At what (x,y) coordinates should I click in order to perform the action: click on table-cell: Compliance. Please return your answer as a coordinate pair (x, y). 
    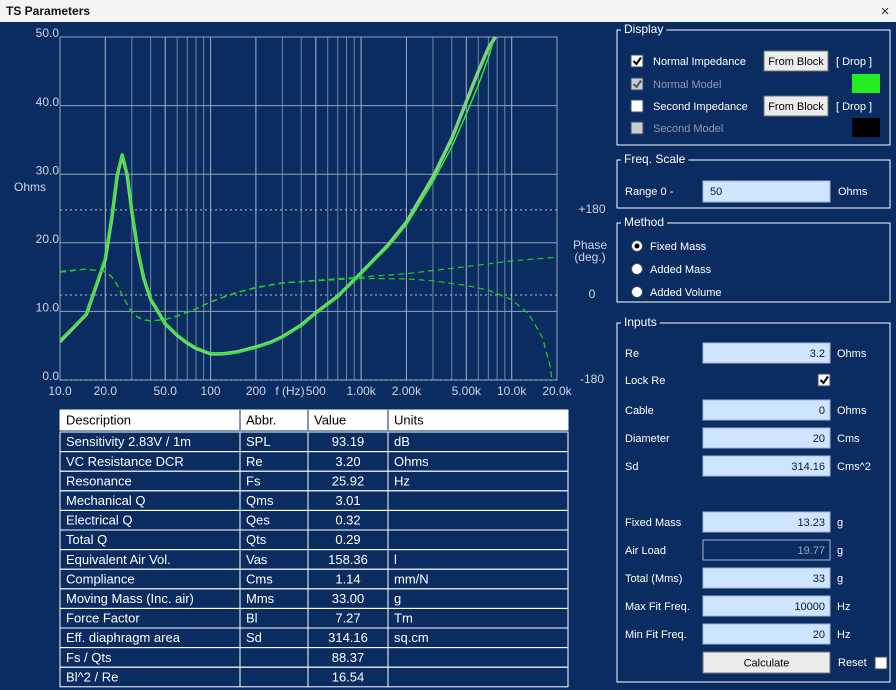
    Looking at the image, I should click on (100, 578).